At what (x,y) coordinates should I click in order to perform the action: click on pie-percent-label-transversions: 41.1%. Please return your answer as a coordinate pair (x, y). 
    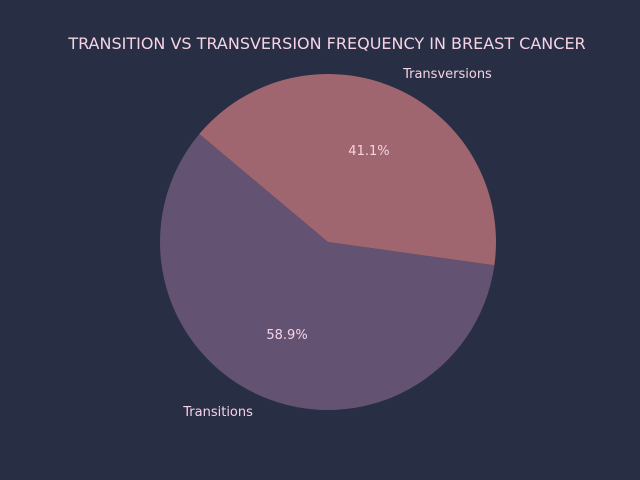
    Looking at the image, I should click on (368, 151).